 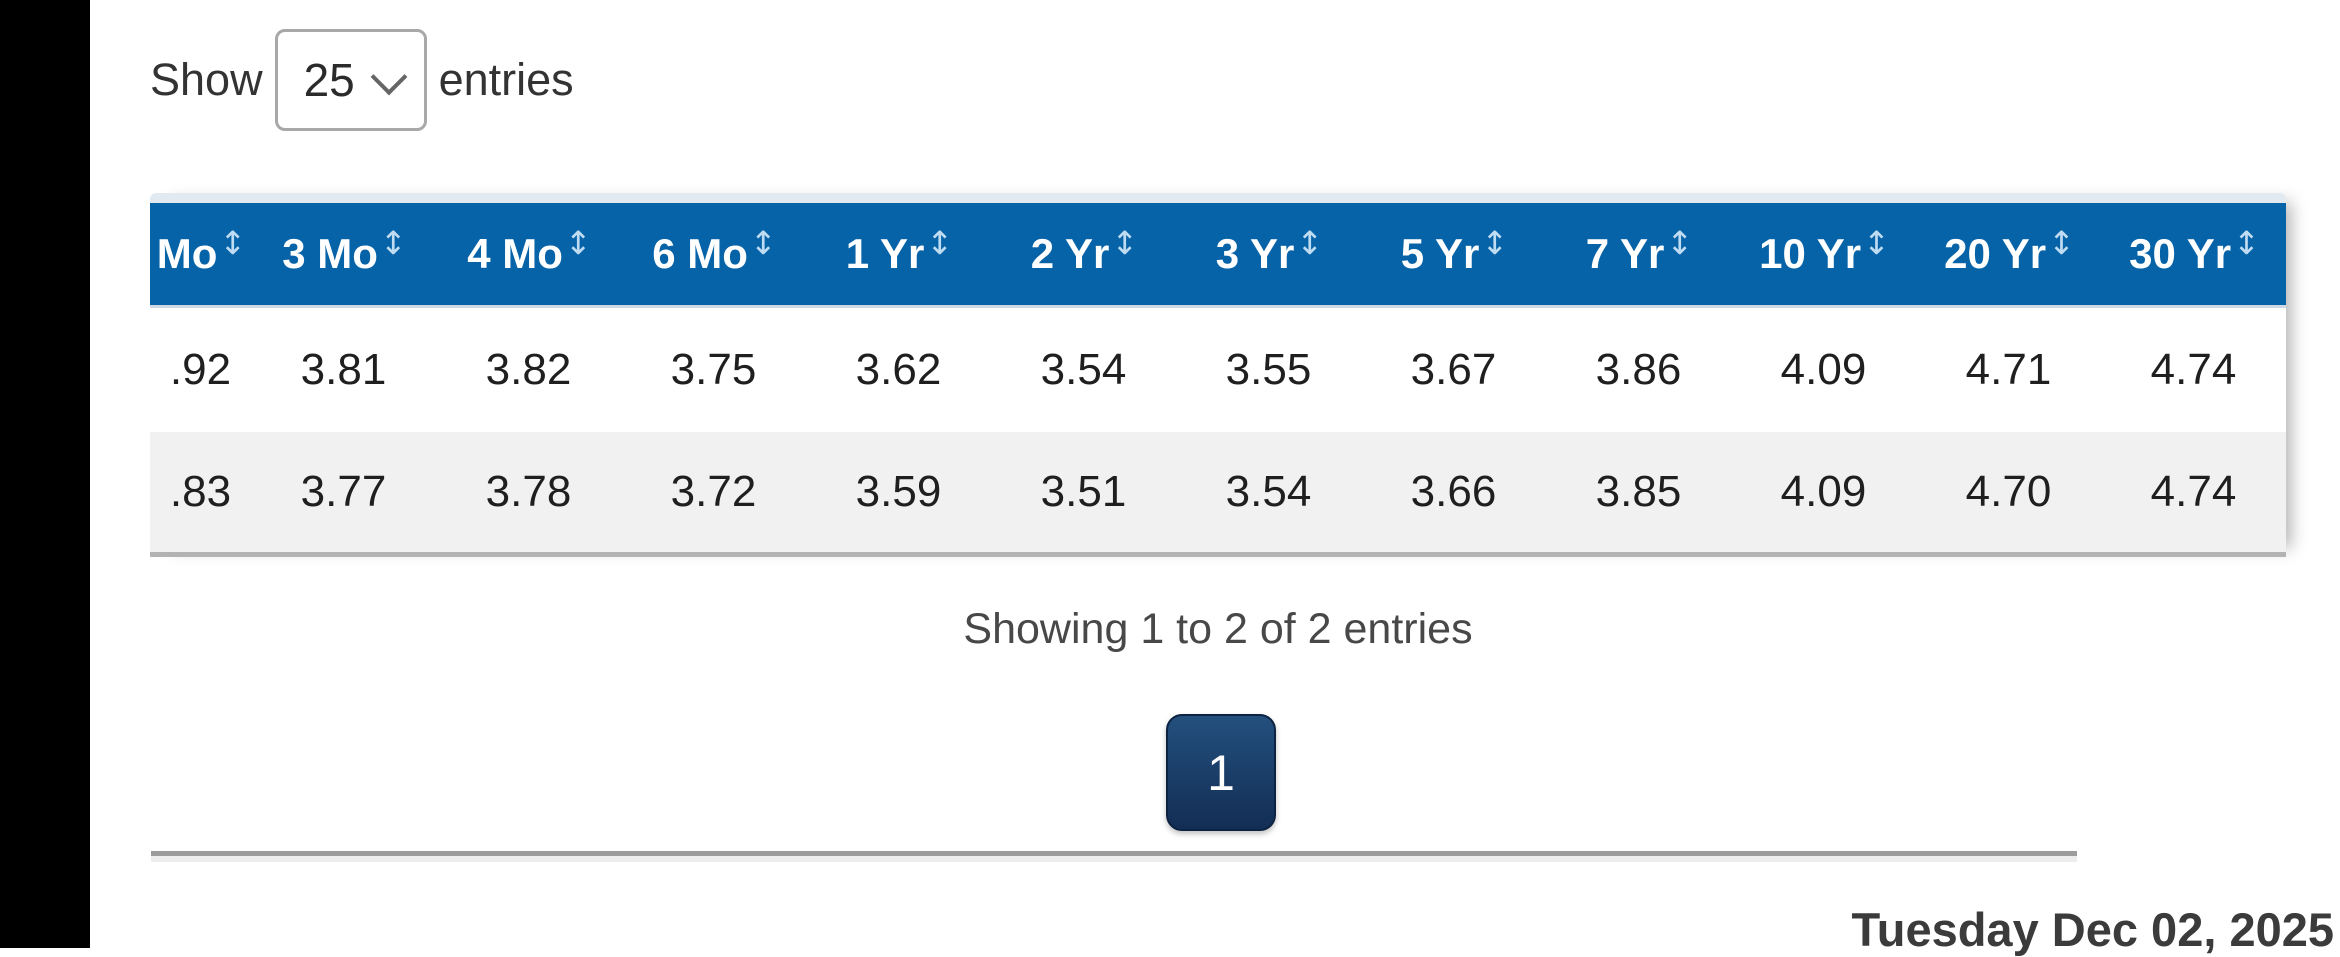 I want to click on column-header-3yr: 3 Yr↕, so click(x=1268, y=255).